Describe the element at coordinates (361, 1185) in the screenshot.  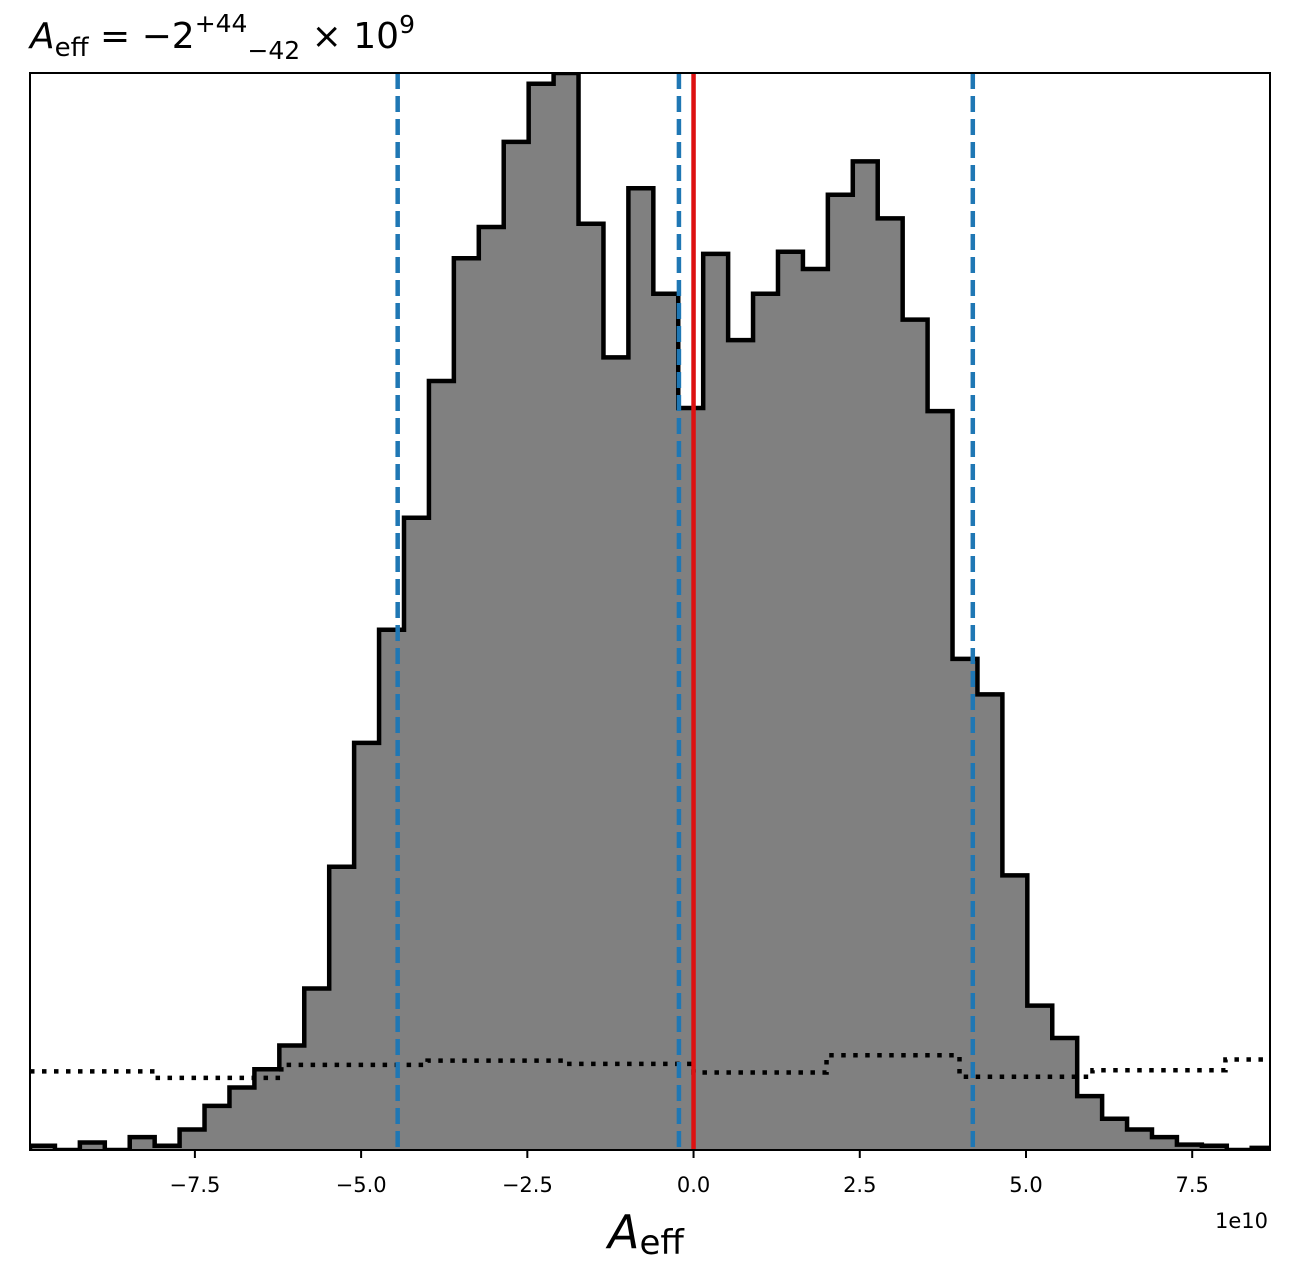
I see `x-tick-label: −5.0` at that location.